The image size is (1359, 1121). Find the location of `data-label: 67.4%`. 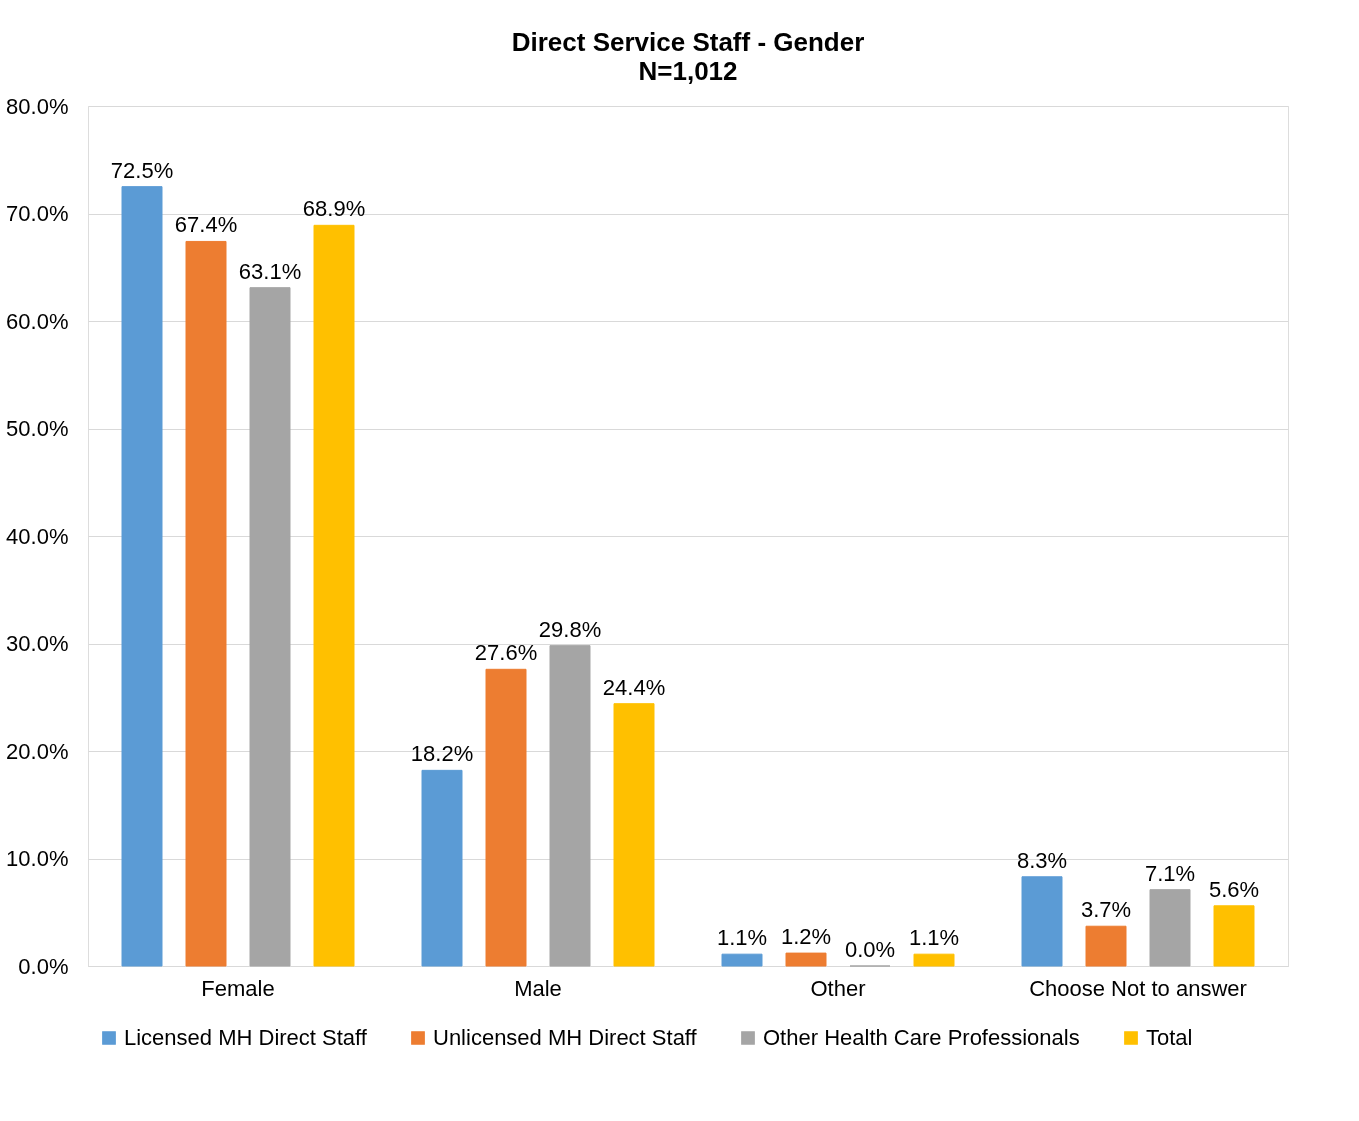

data-label: 67.4% is located at coordinates (206, 225).